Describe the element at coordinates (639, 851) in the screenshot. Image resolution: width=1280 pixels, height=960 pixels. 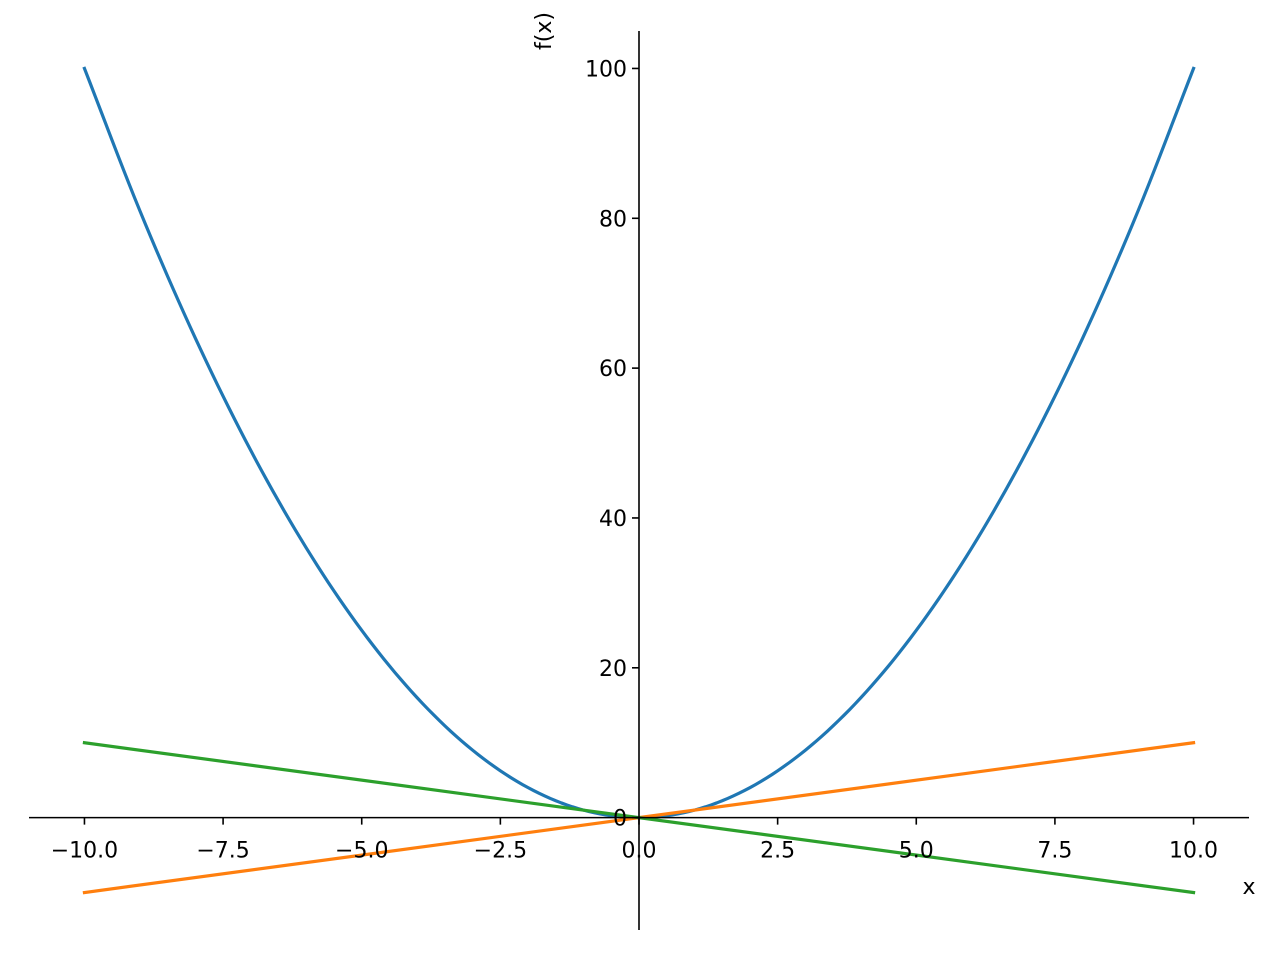
I see `x-tick-label: 0.0` at that location.